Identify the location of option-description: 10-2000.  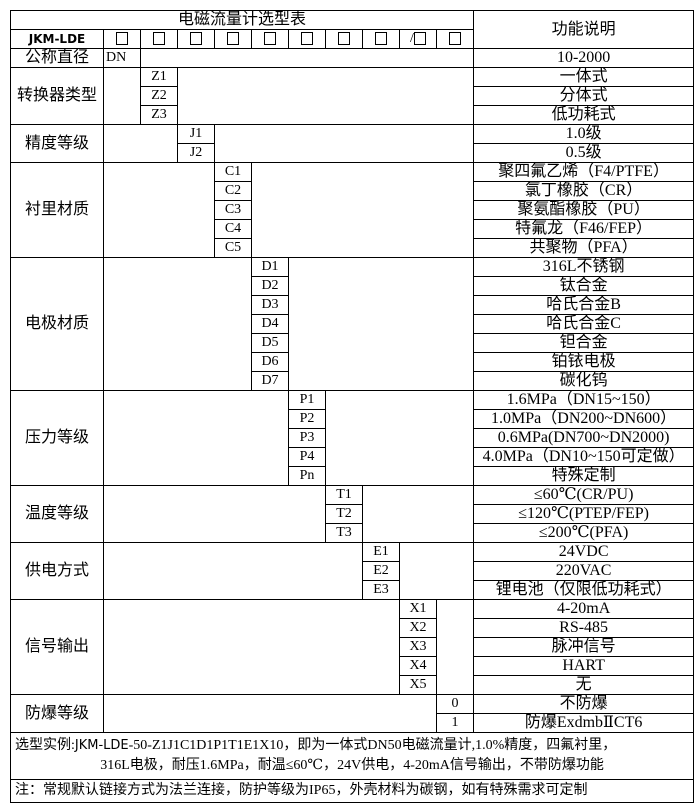
(584, 58).